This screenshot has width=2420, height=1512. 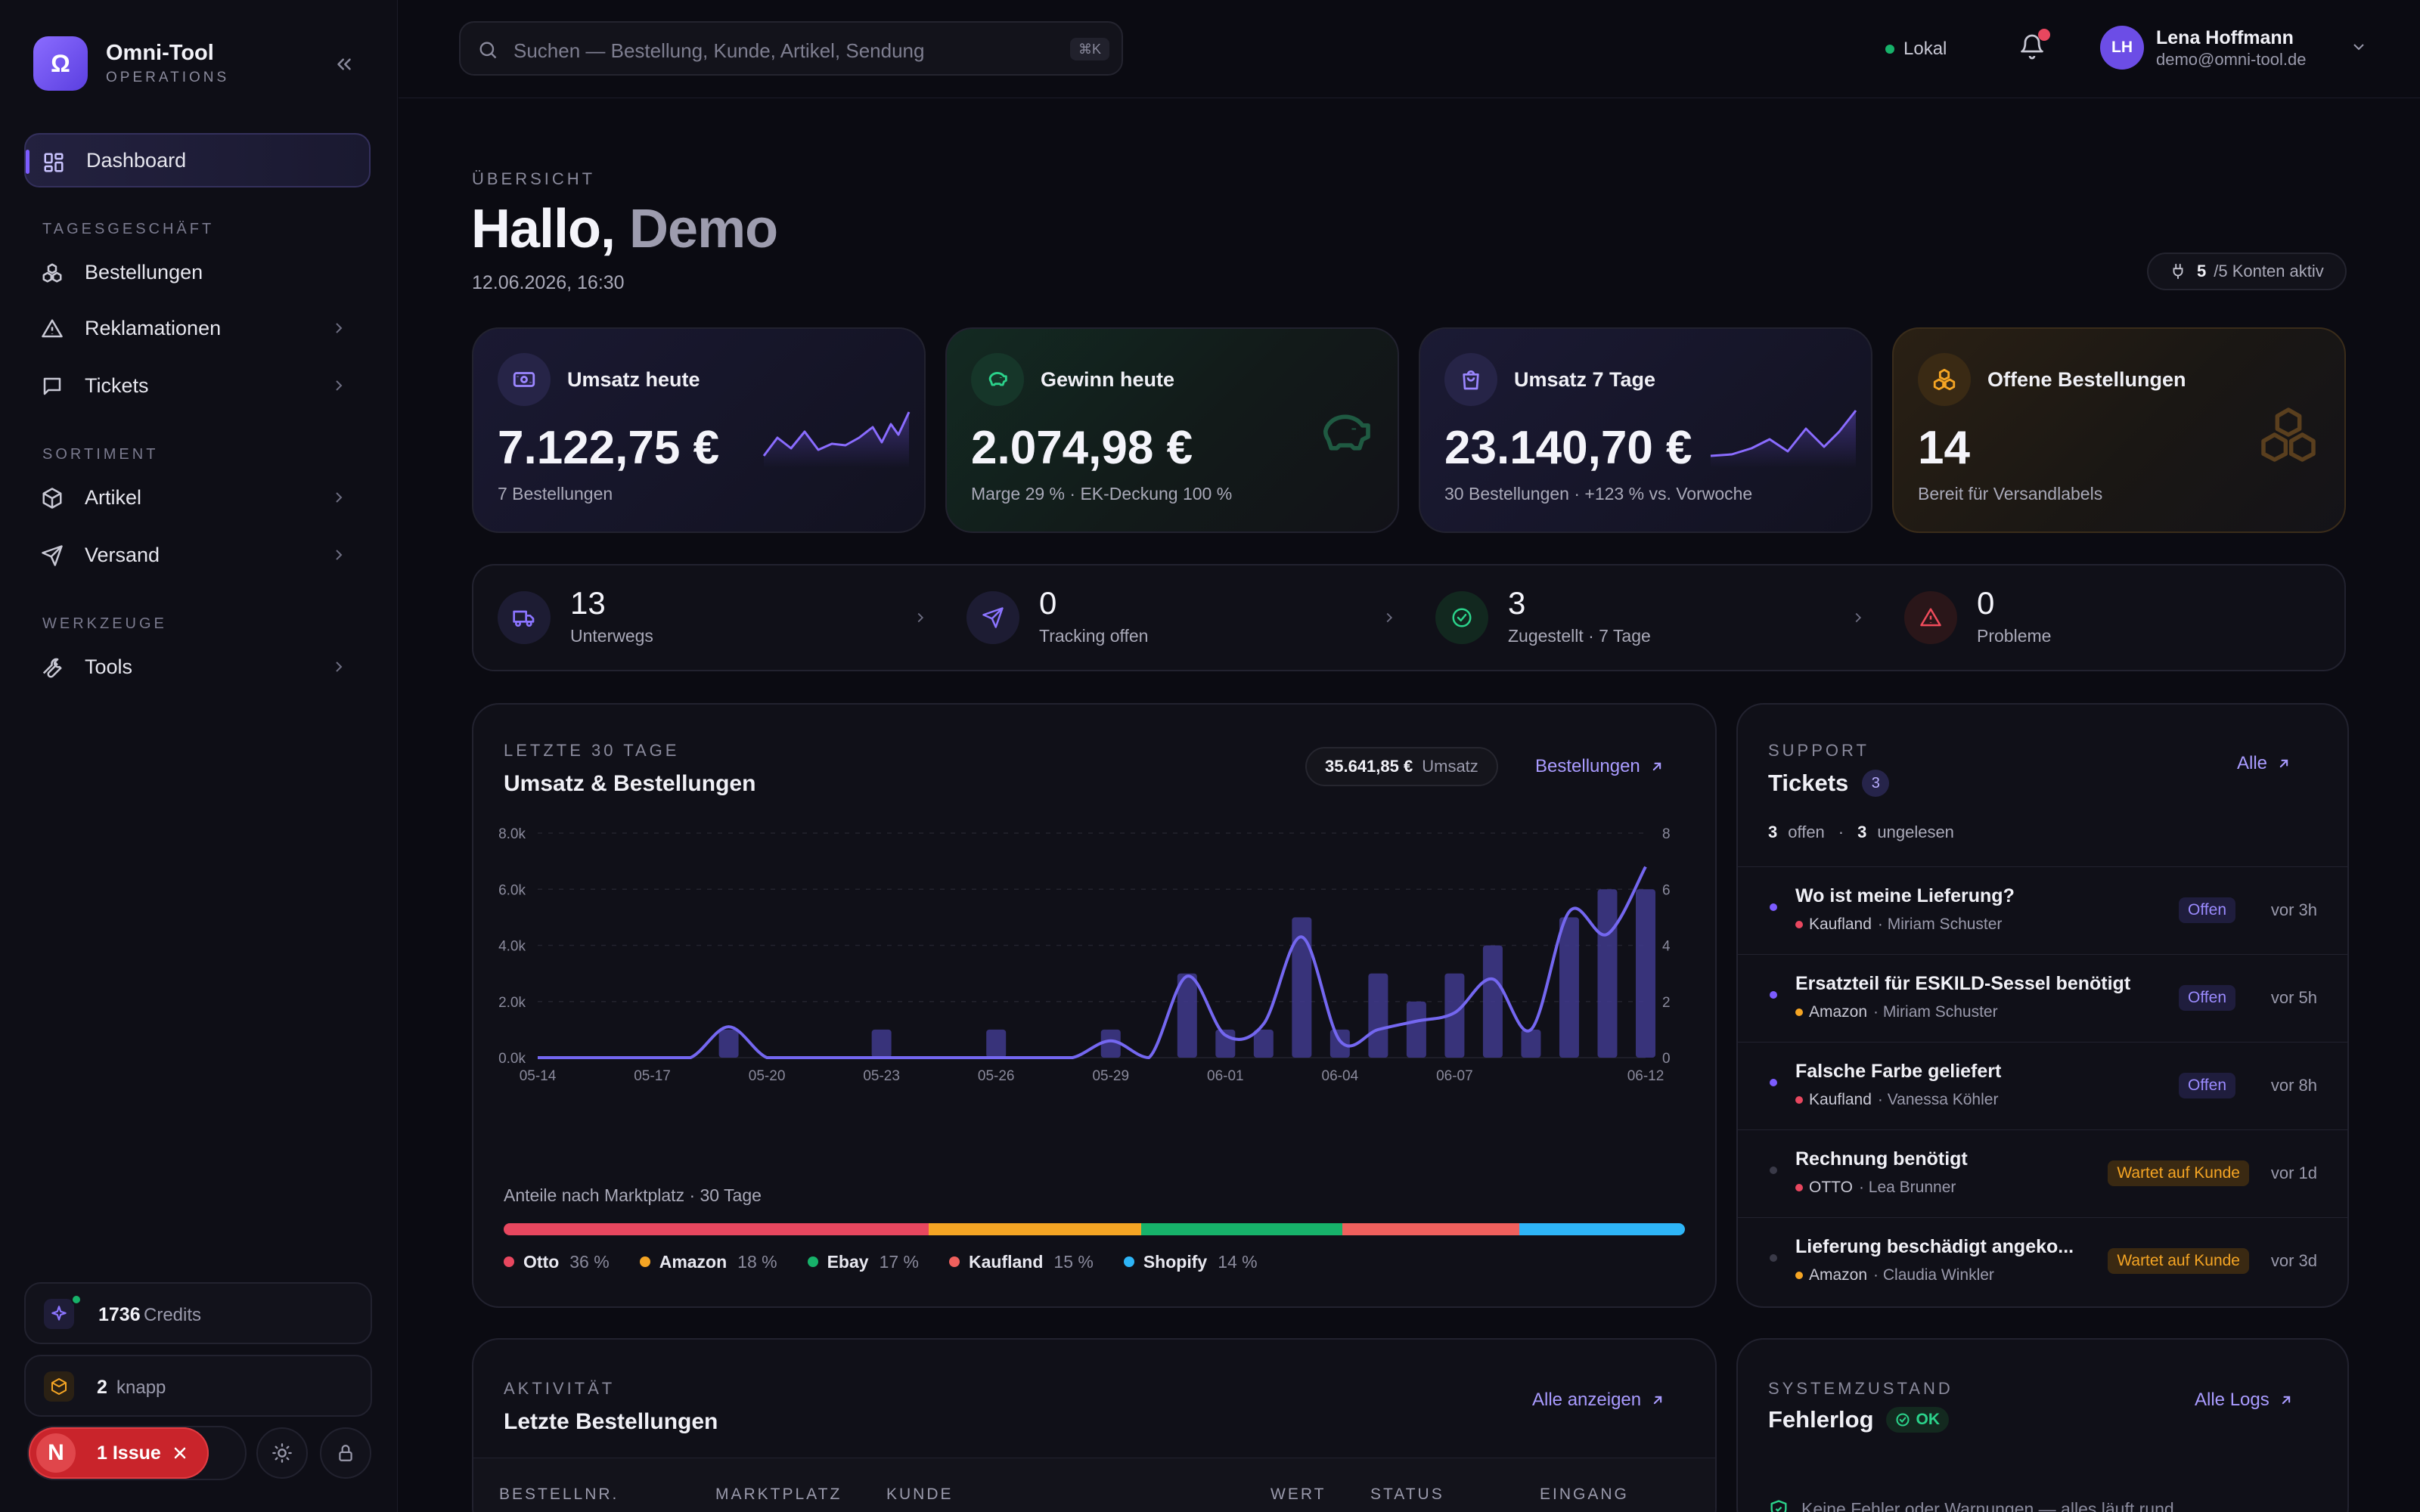 I want to click on kpi-title: Umsatz 7 Tage, so click(x=1585, y=379).